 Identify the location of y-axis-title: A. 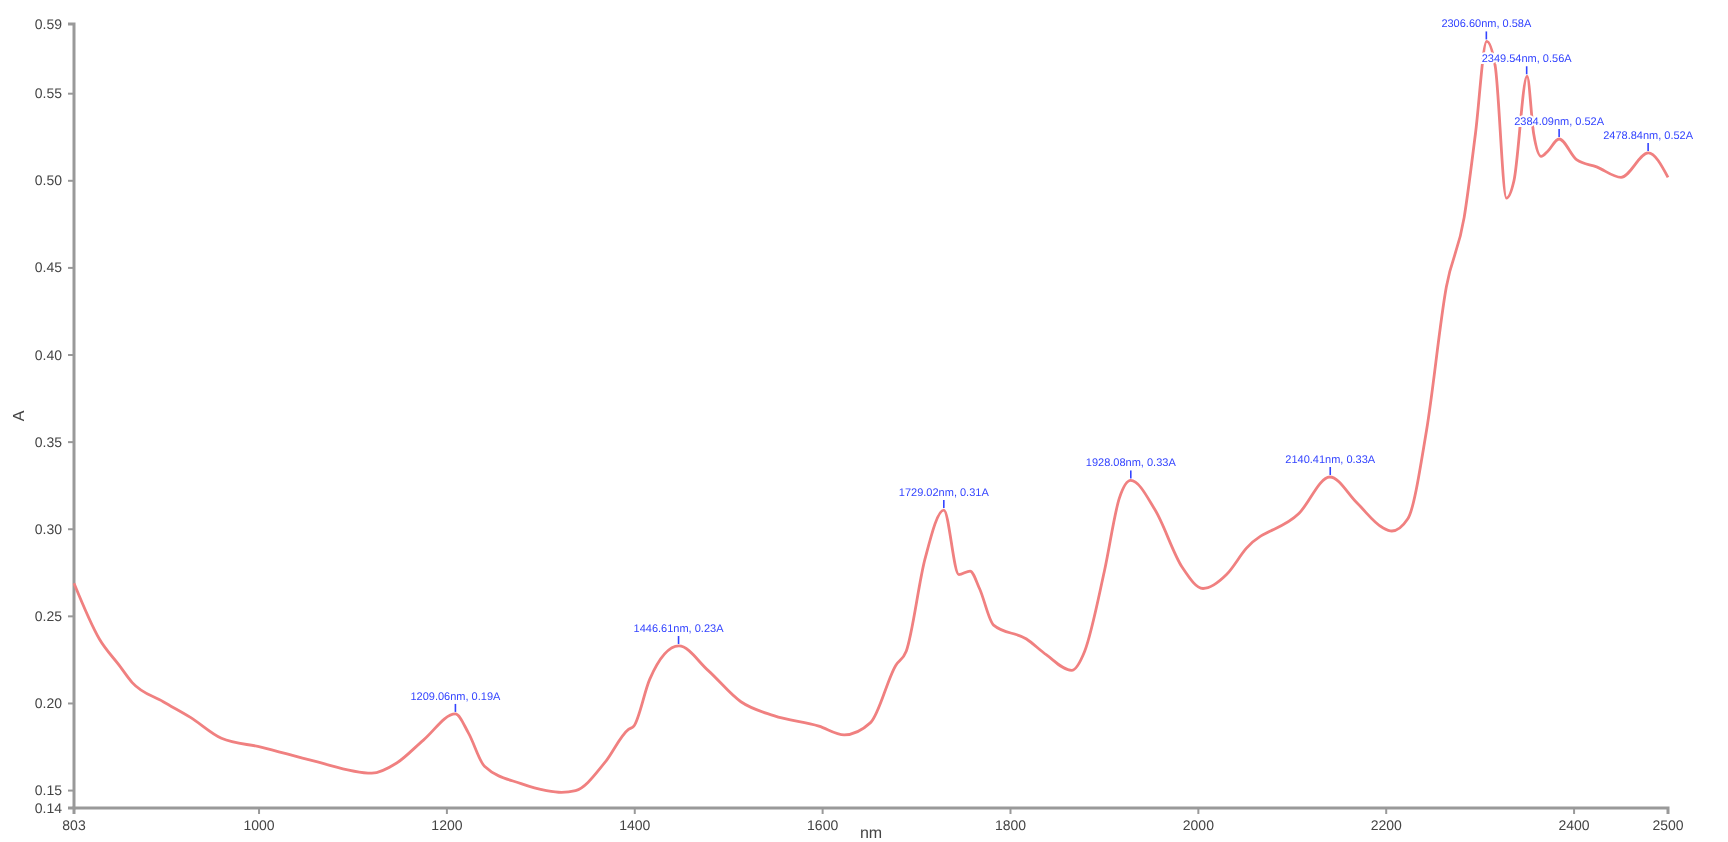
(19, 415).